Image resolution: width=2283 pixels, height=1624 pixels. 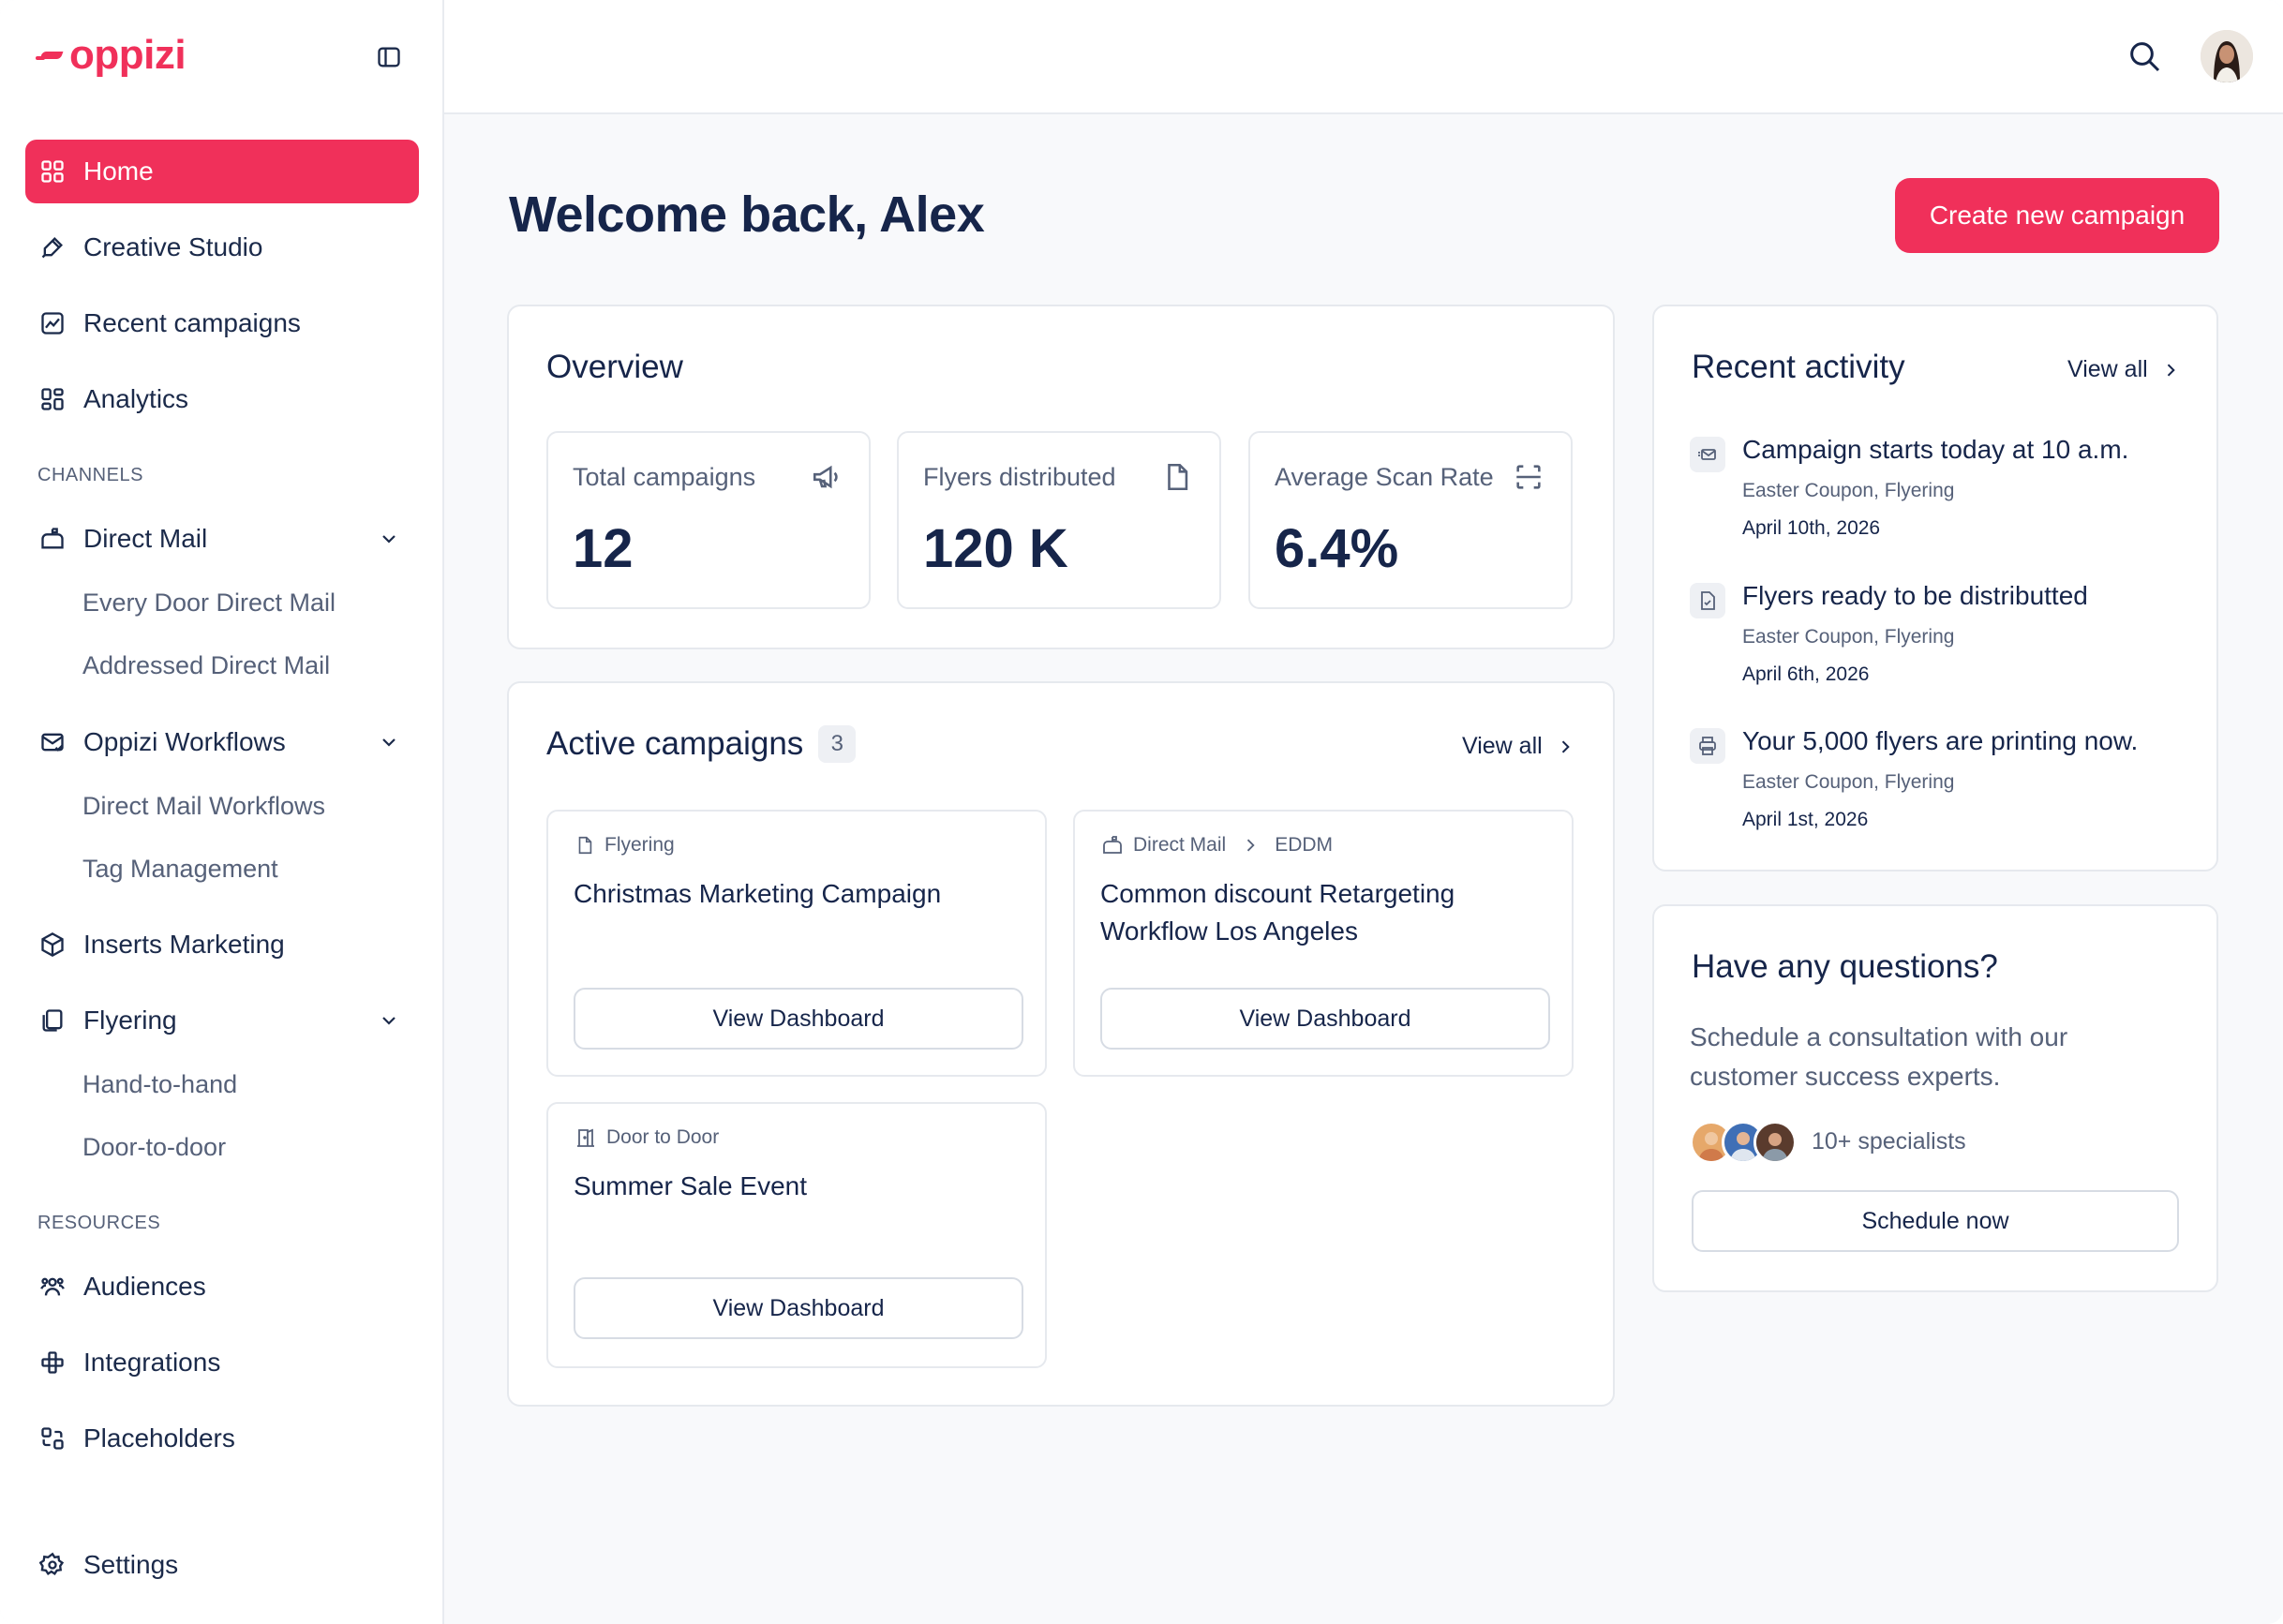 What do you see at coordinates (159, 1438) in the screenshot?
I see `sidebar-item-label: Placeholders` at bounding box center [159, 1438].